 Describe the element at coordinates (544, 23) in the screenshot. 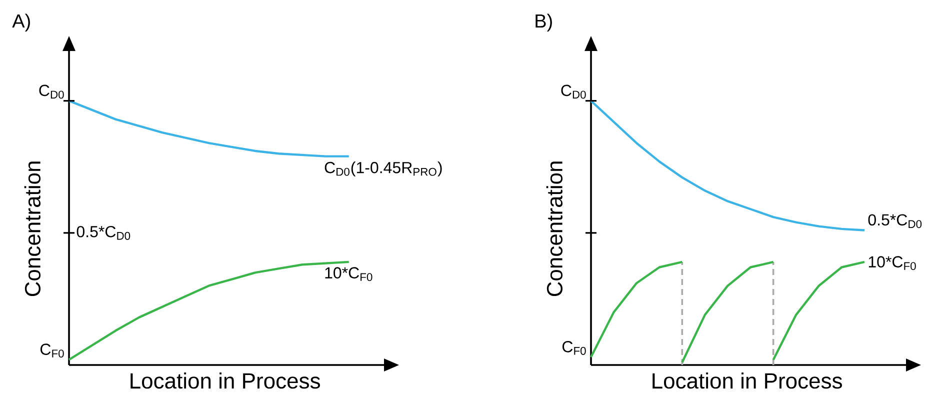

I see `chart-title: B)` at that location.